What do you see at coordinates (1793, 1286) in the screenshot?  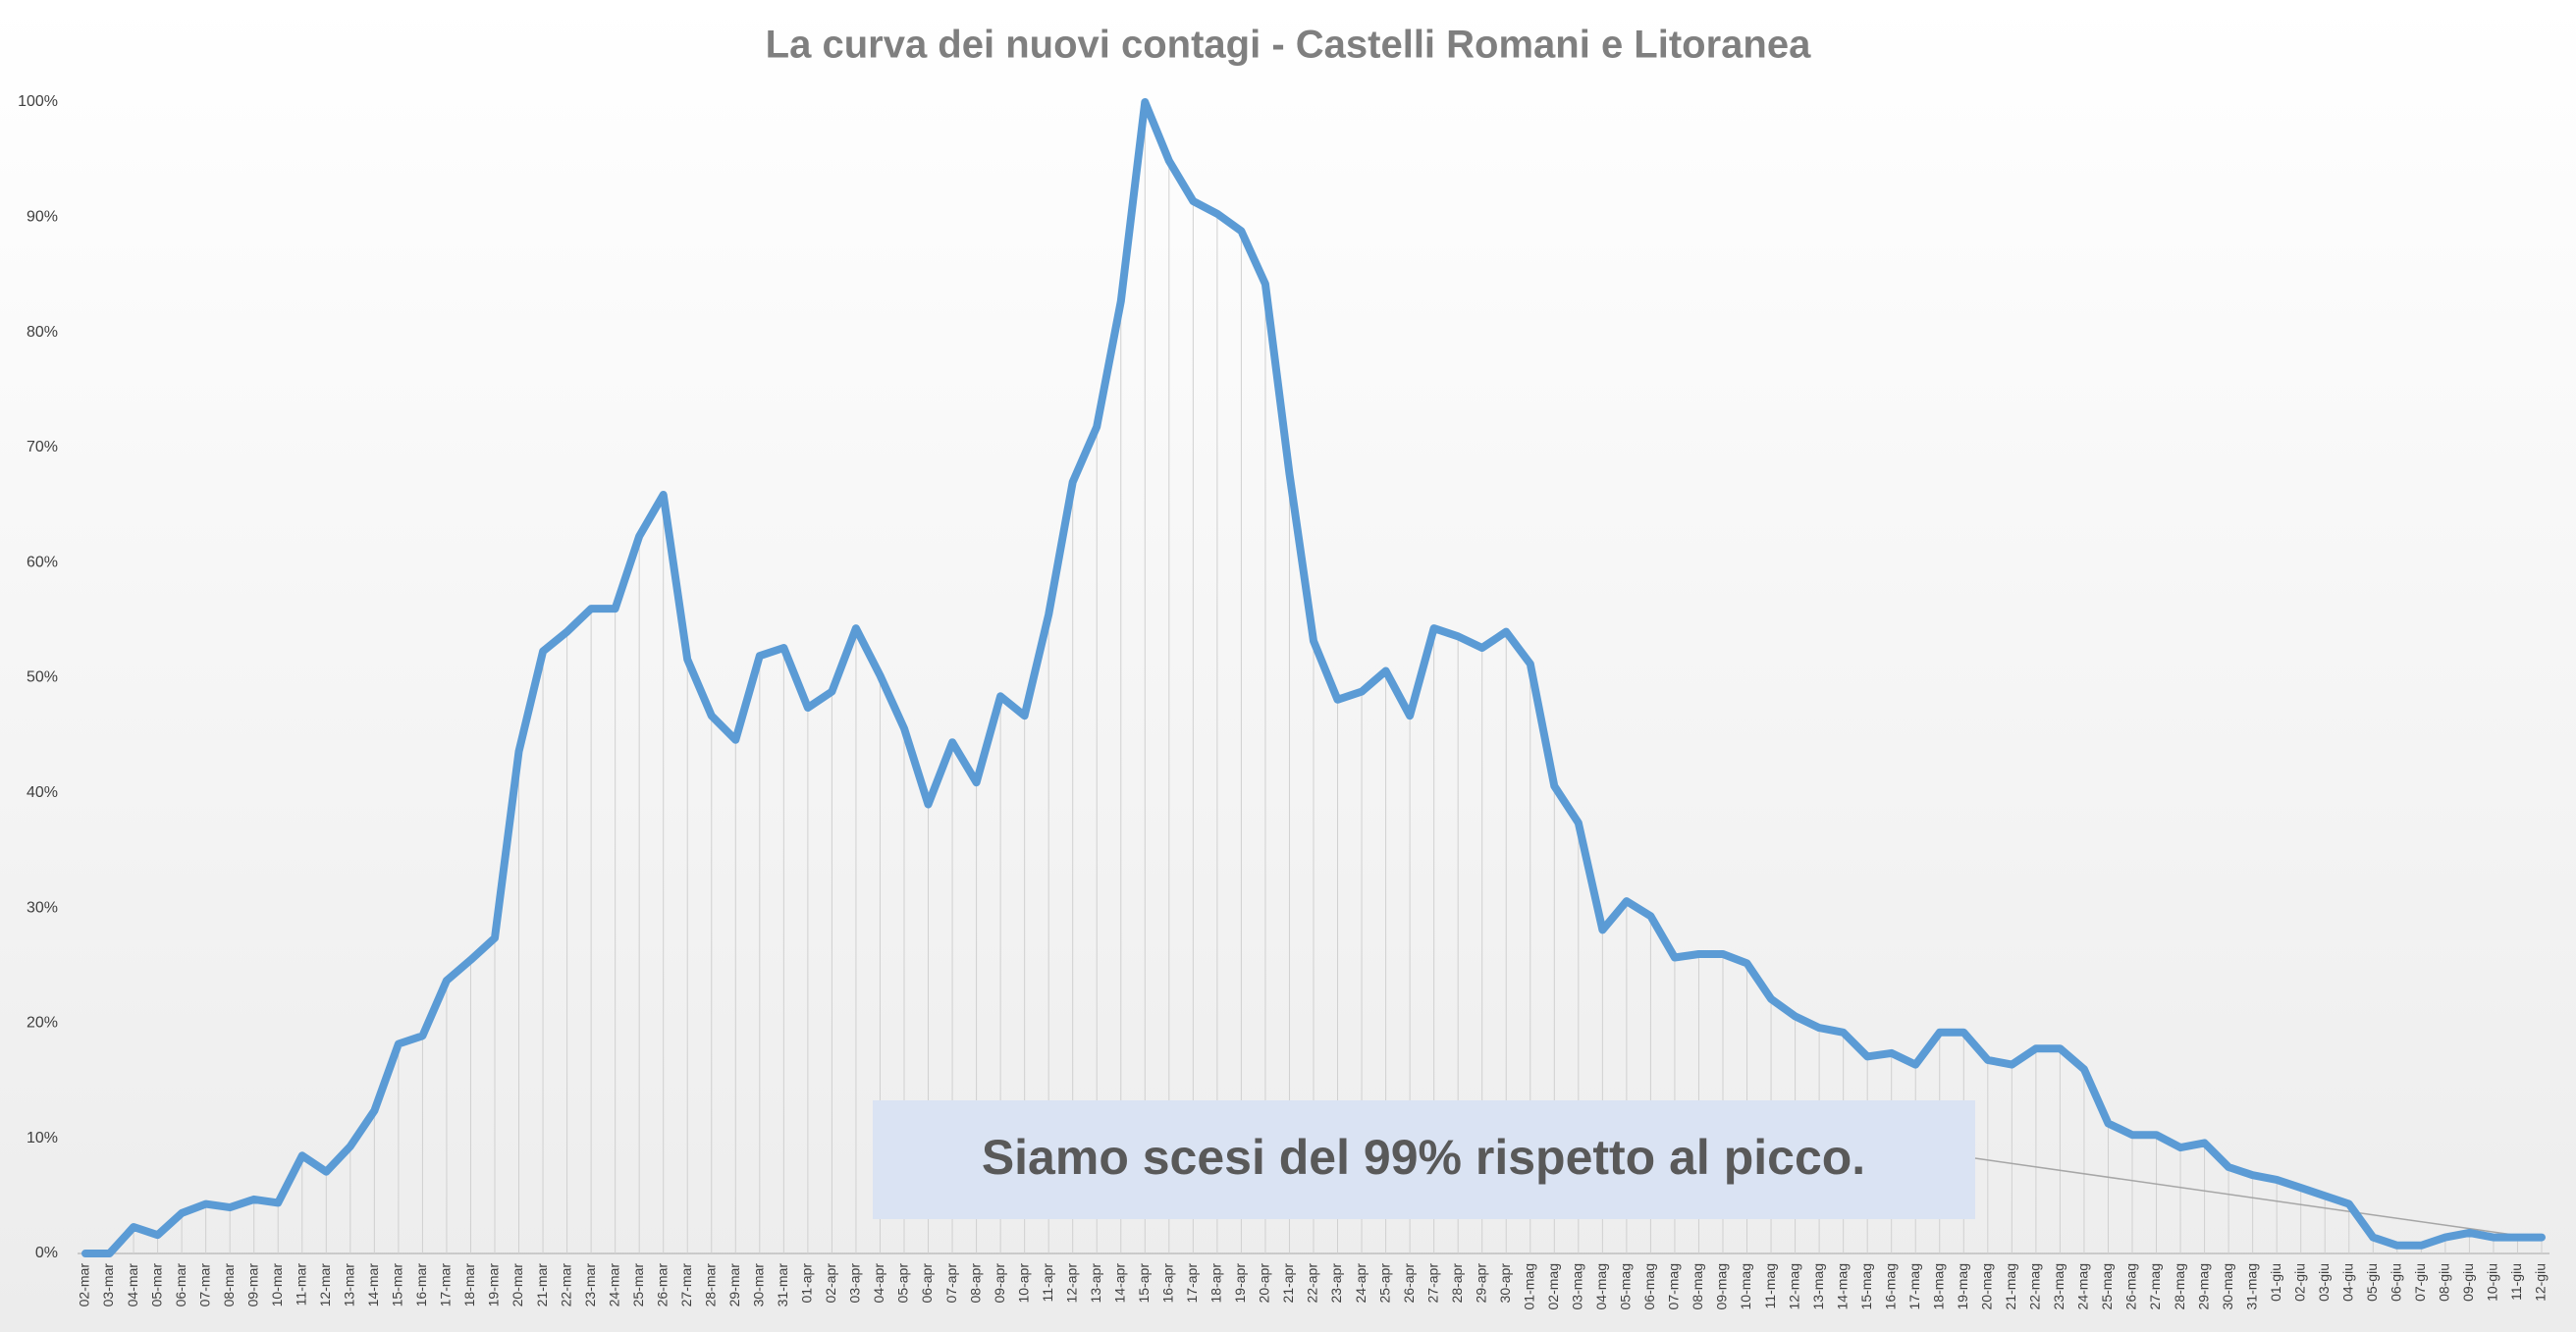 I see `x-tick-label: 12-mag` at bounding box center [1793, 1286].